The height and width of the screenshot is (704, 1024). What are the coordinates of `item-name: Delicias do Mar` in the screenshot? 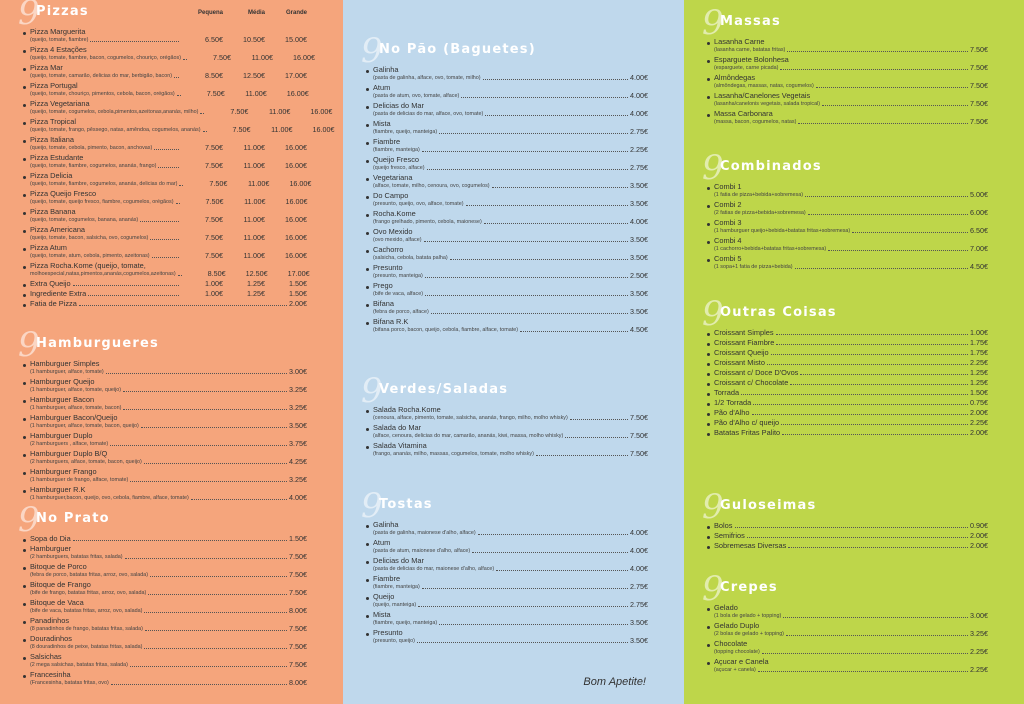 It's located at (398, 560).